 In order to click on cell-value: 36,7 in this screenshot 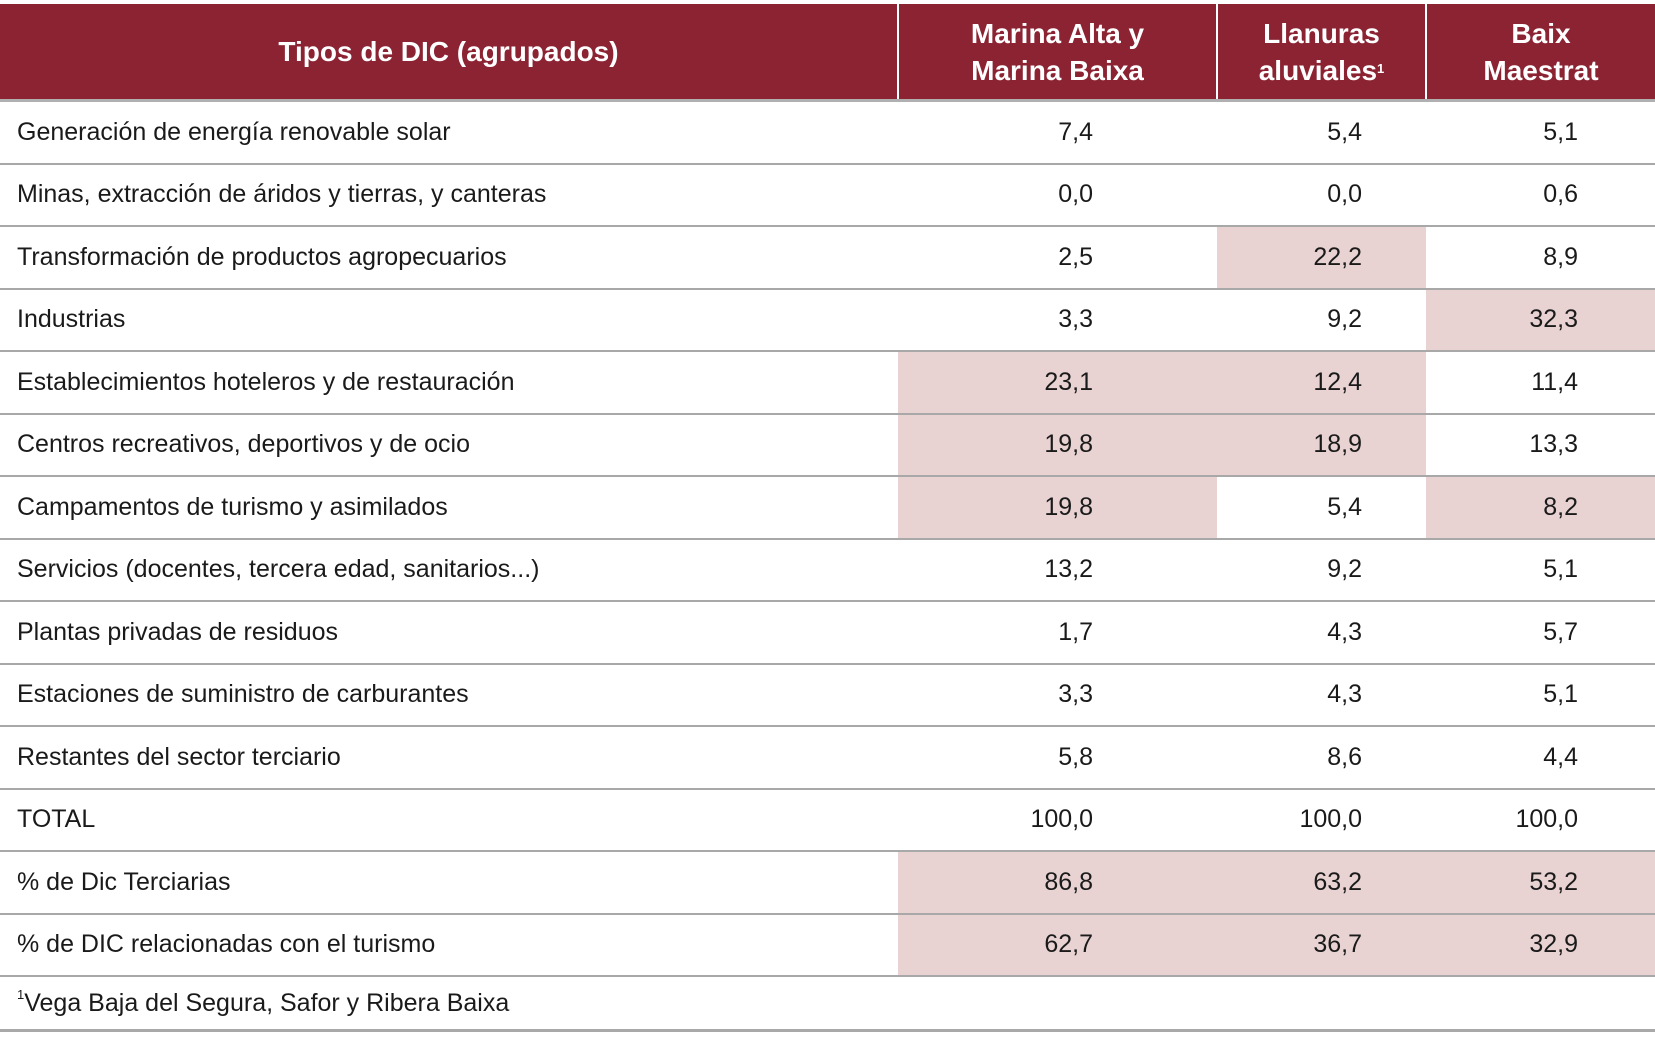, I will do `click(1321, 945)`.